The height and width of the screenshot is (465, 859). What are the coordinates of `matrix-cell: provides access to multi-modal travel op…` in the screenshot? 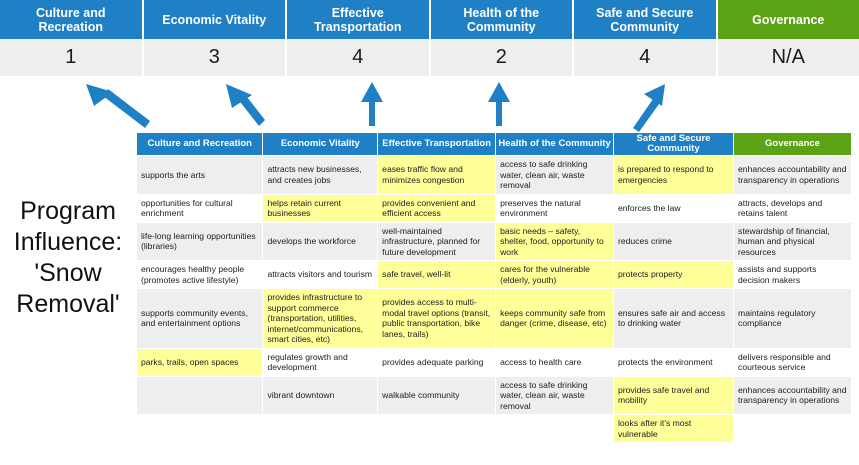 It's located at (437, 318).